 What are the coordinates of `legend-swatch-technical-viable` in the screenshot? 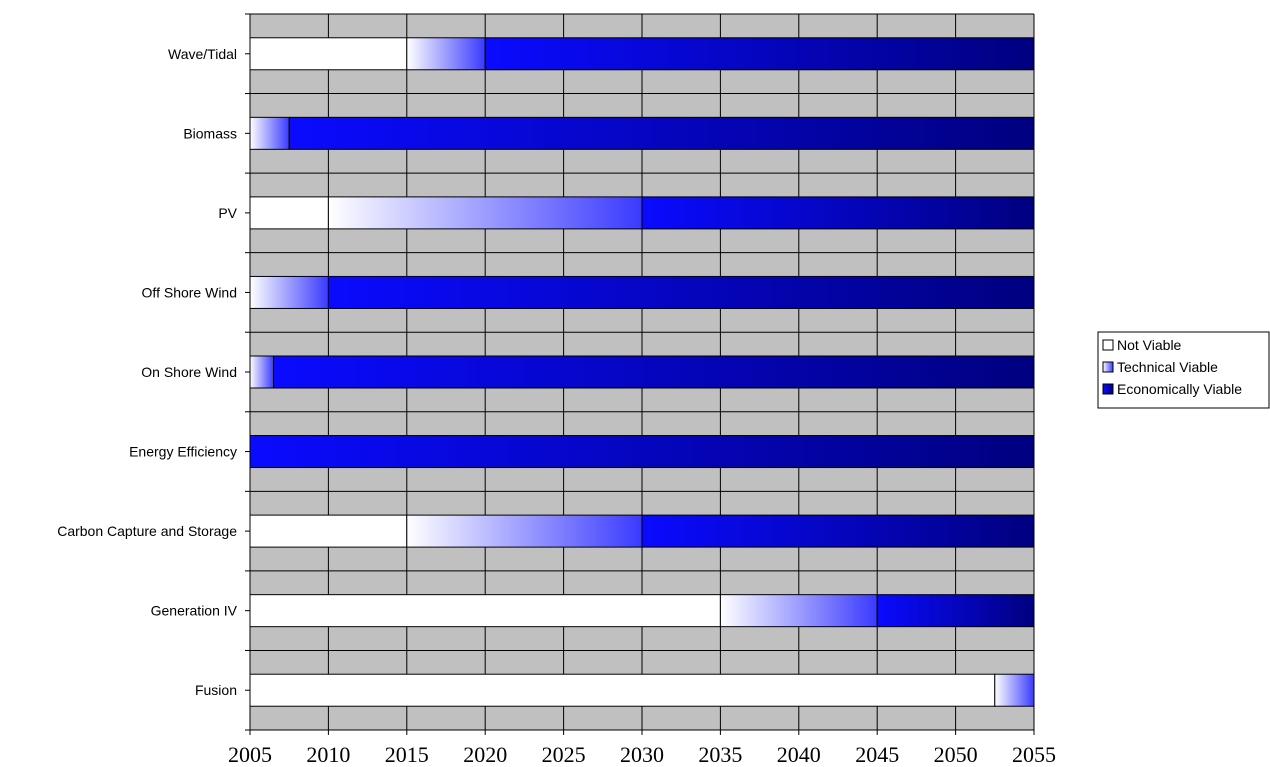 It's located at (1108, 367).